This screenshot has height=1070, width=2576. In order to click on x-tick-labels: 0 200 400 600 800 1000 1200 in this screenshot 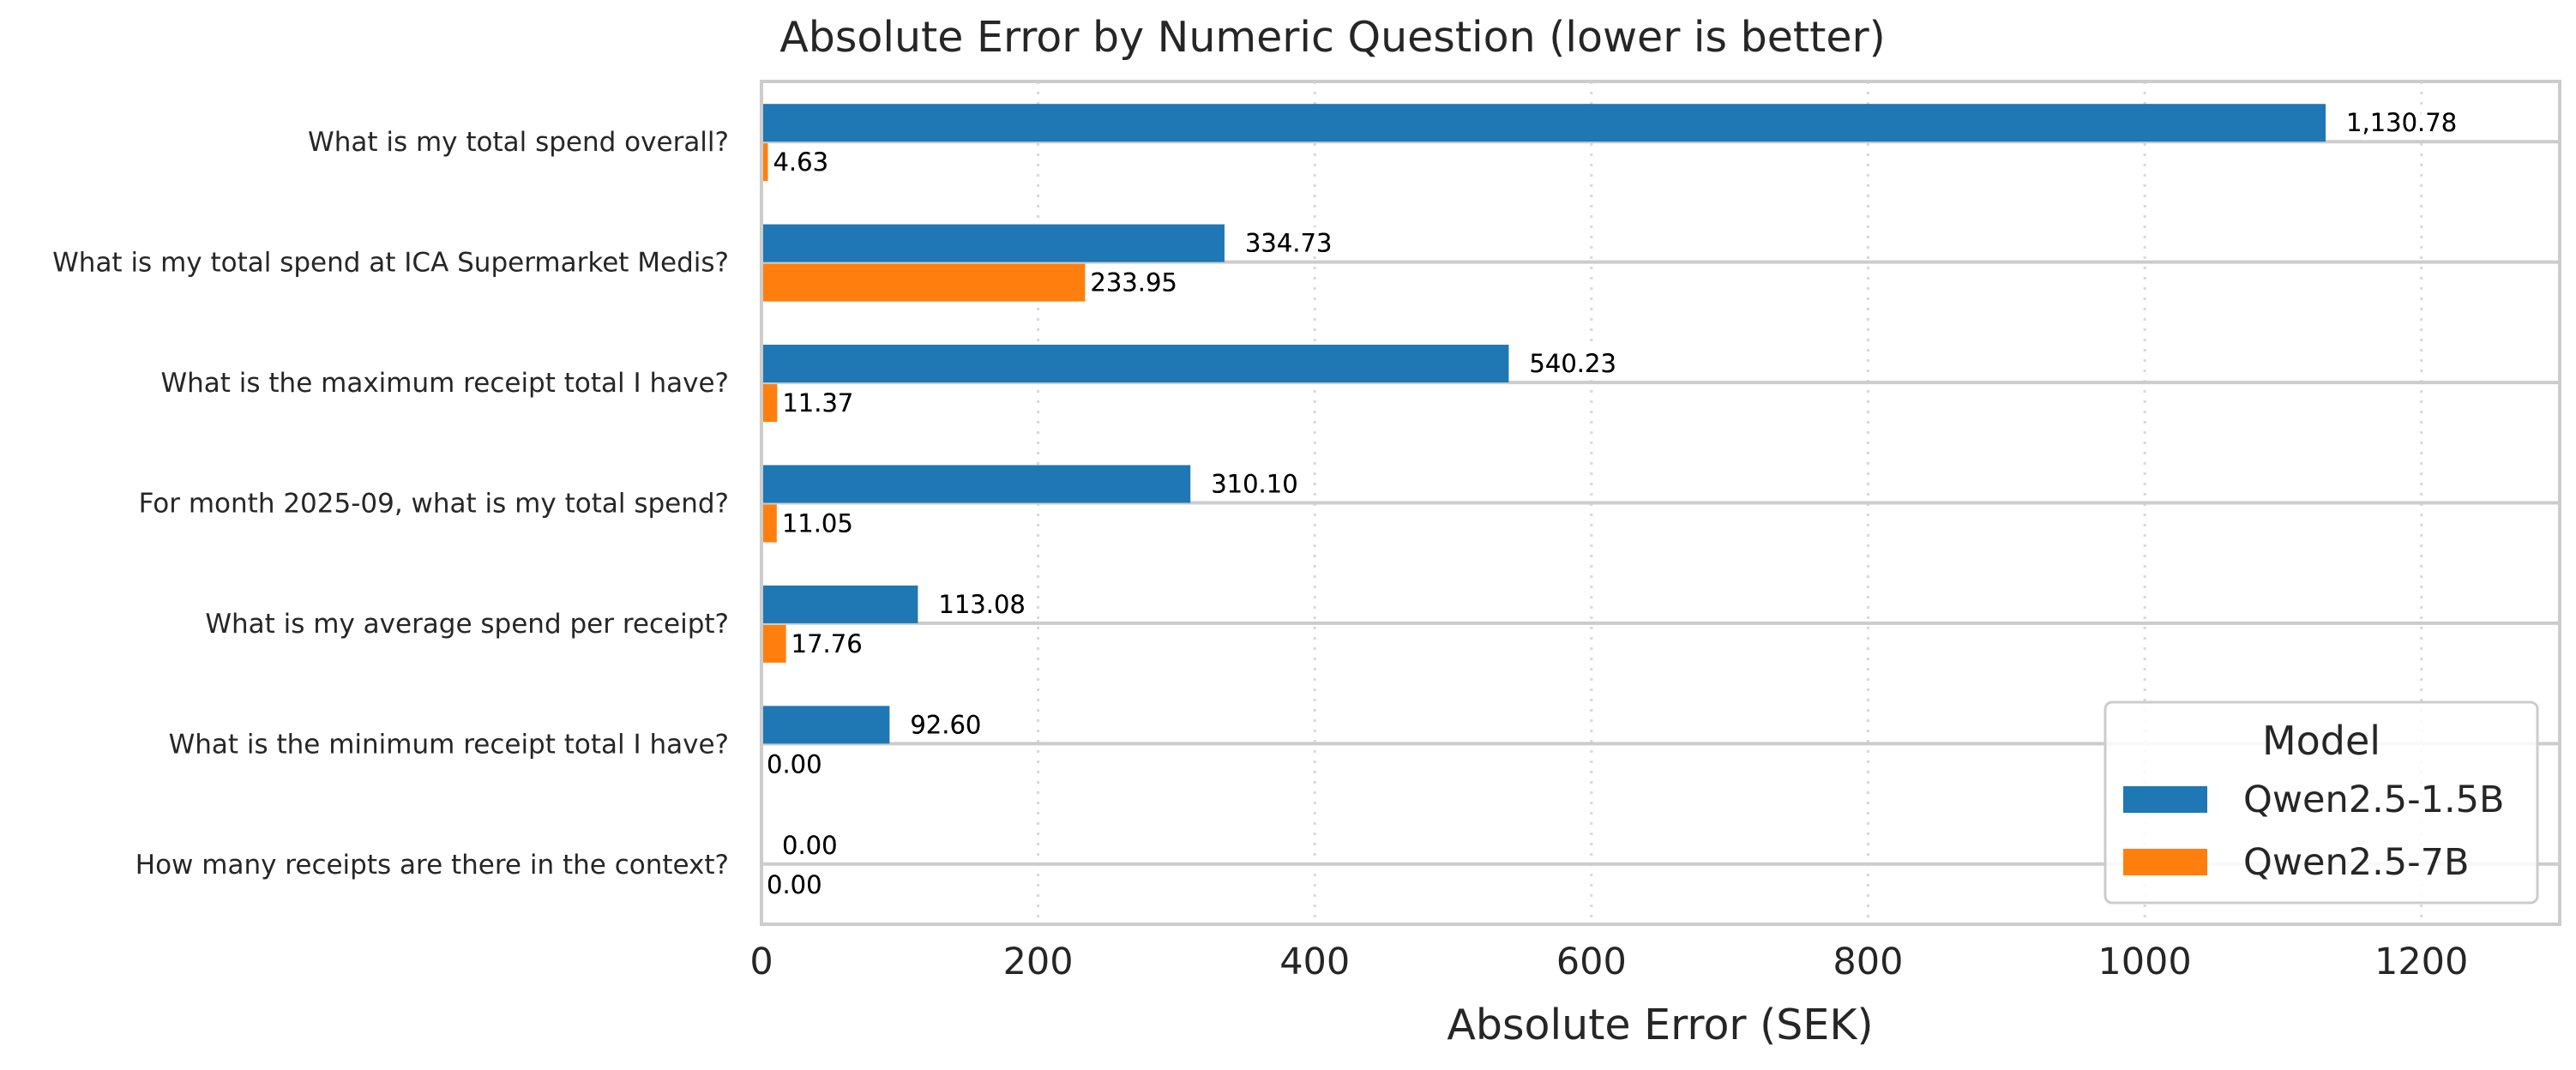, I will do `click(1608, 962)`.